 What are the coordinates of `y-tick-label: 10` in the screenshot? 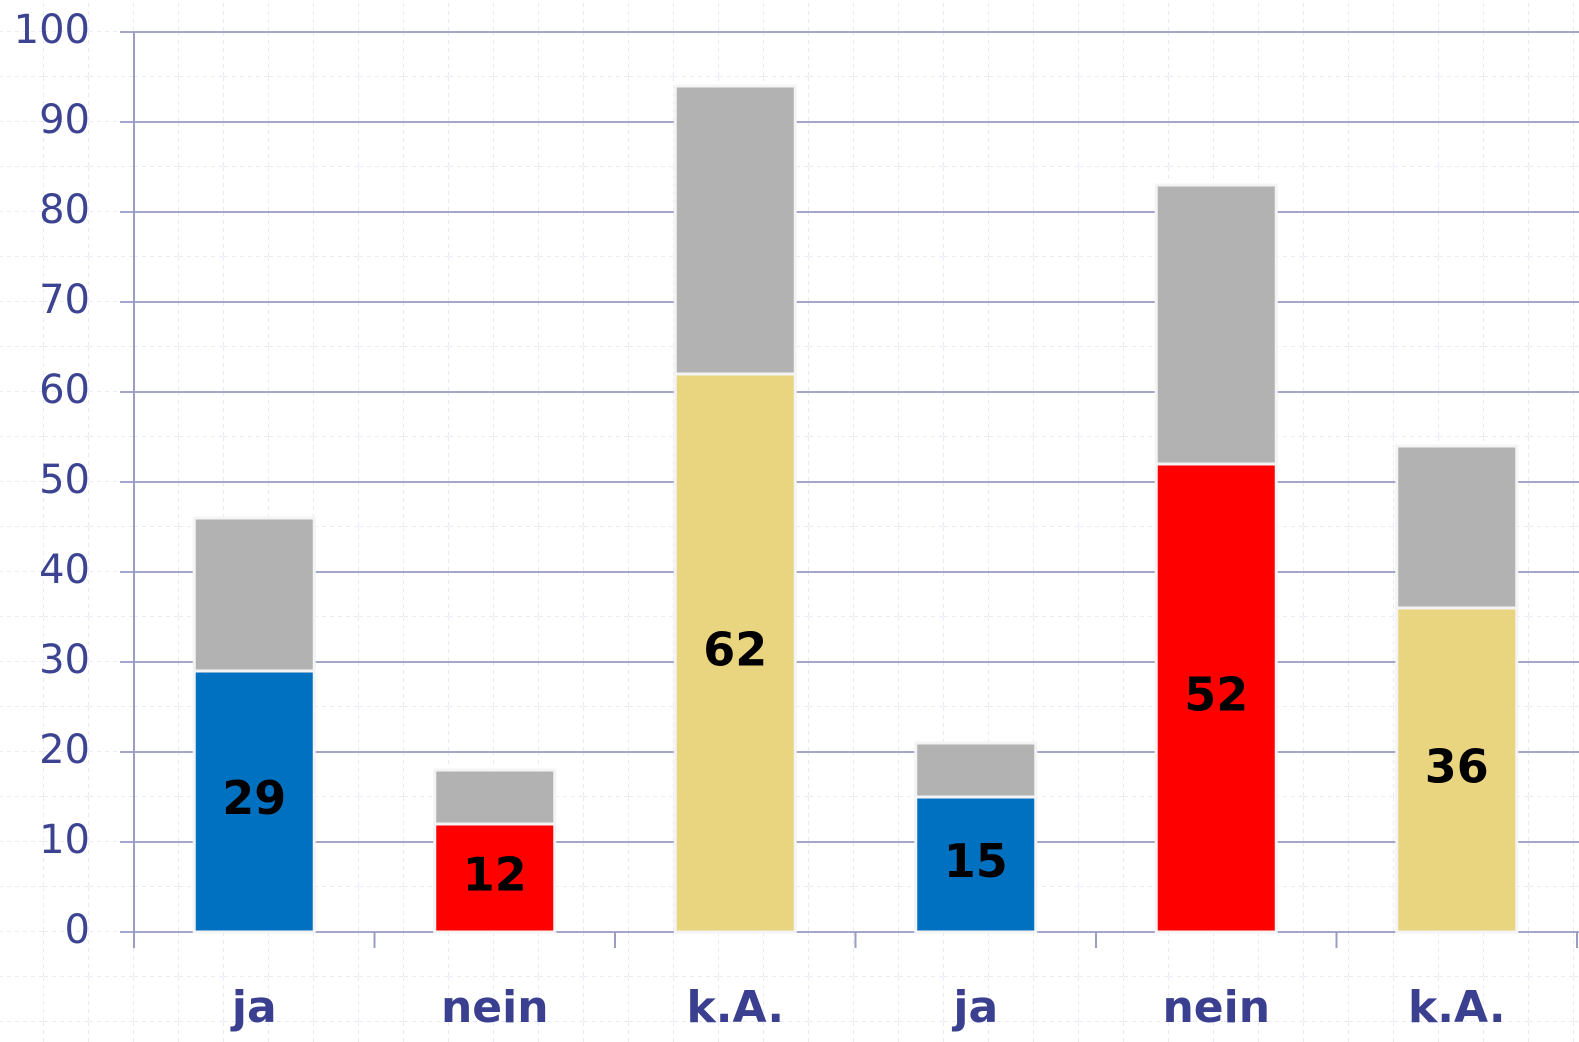 It's located at (64, 840).